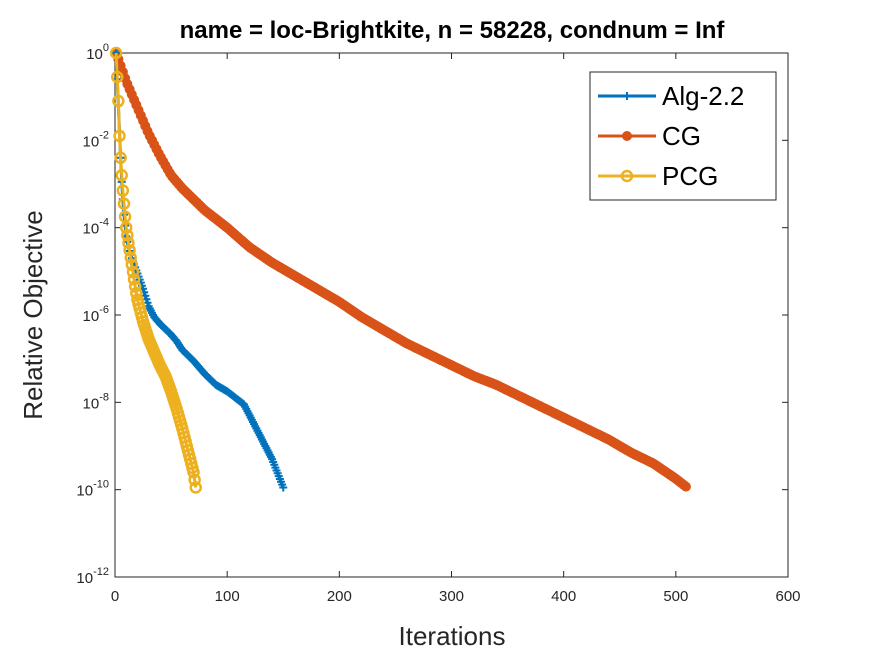 This screenshot has height=656, width=875. What do you see at coordinates (703, 96) in the screenshot?
I see `legend-label: Alg-2.2` at bounding box center [703, 96].